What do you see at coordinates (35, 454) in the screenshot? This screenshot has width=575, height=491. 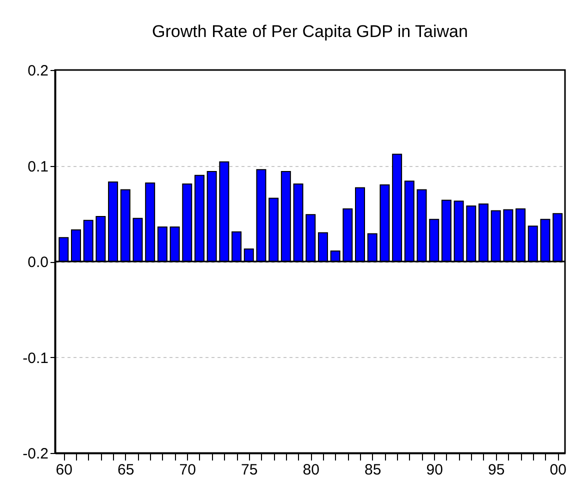 I see `y-tick-label: -0.2` at bounding box center [35, 454].